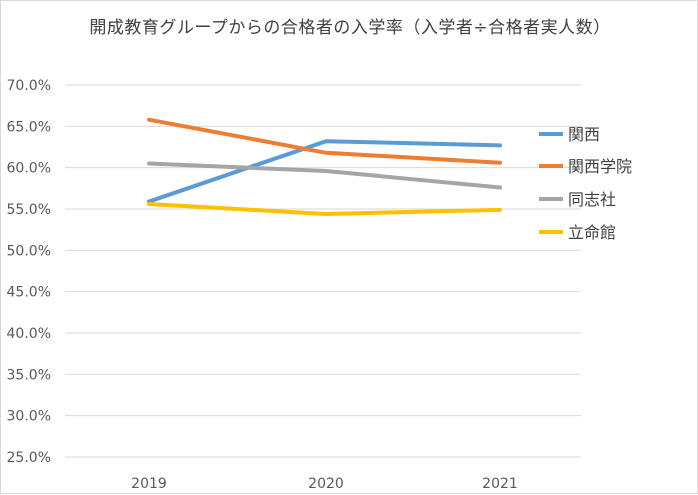 The height and width of the screenshot is (495, 698). I want to click on x-tick-label: 2021, so click(500, 484).